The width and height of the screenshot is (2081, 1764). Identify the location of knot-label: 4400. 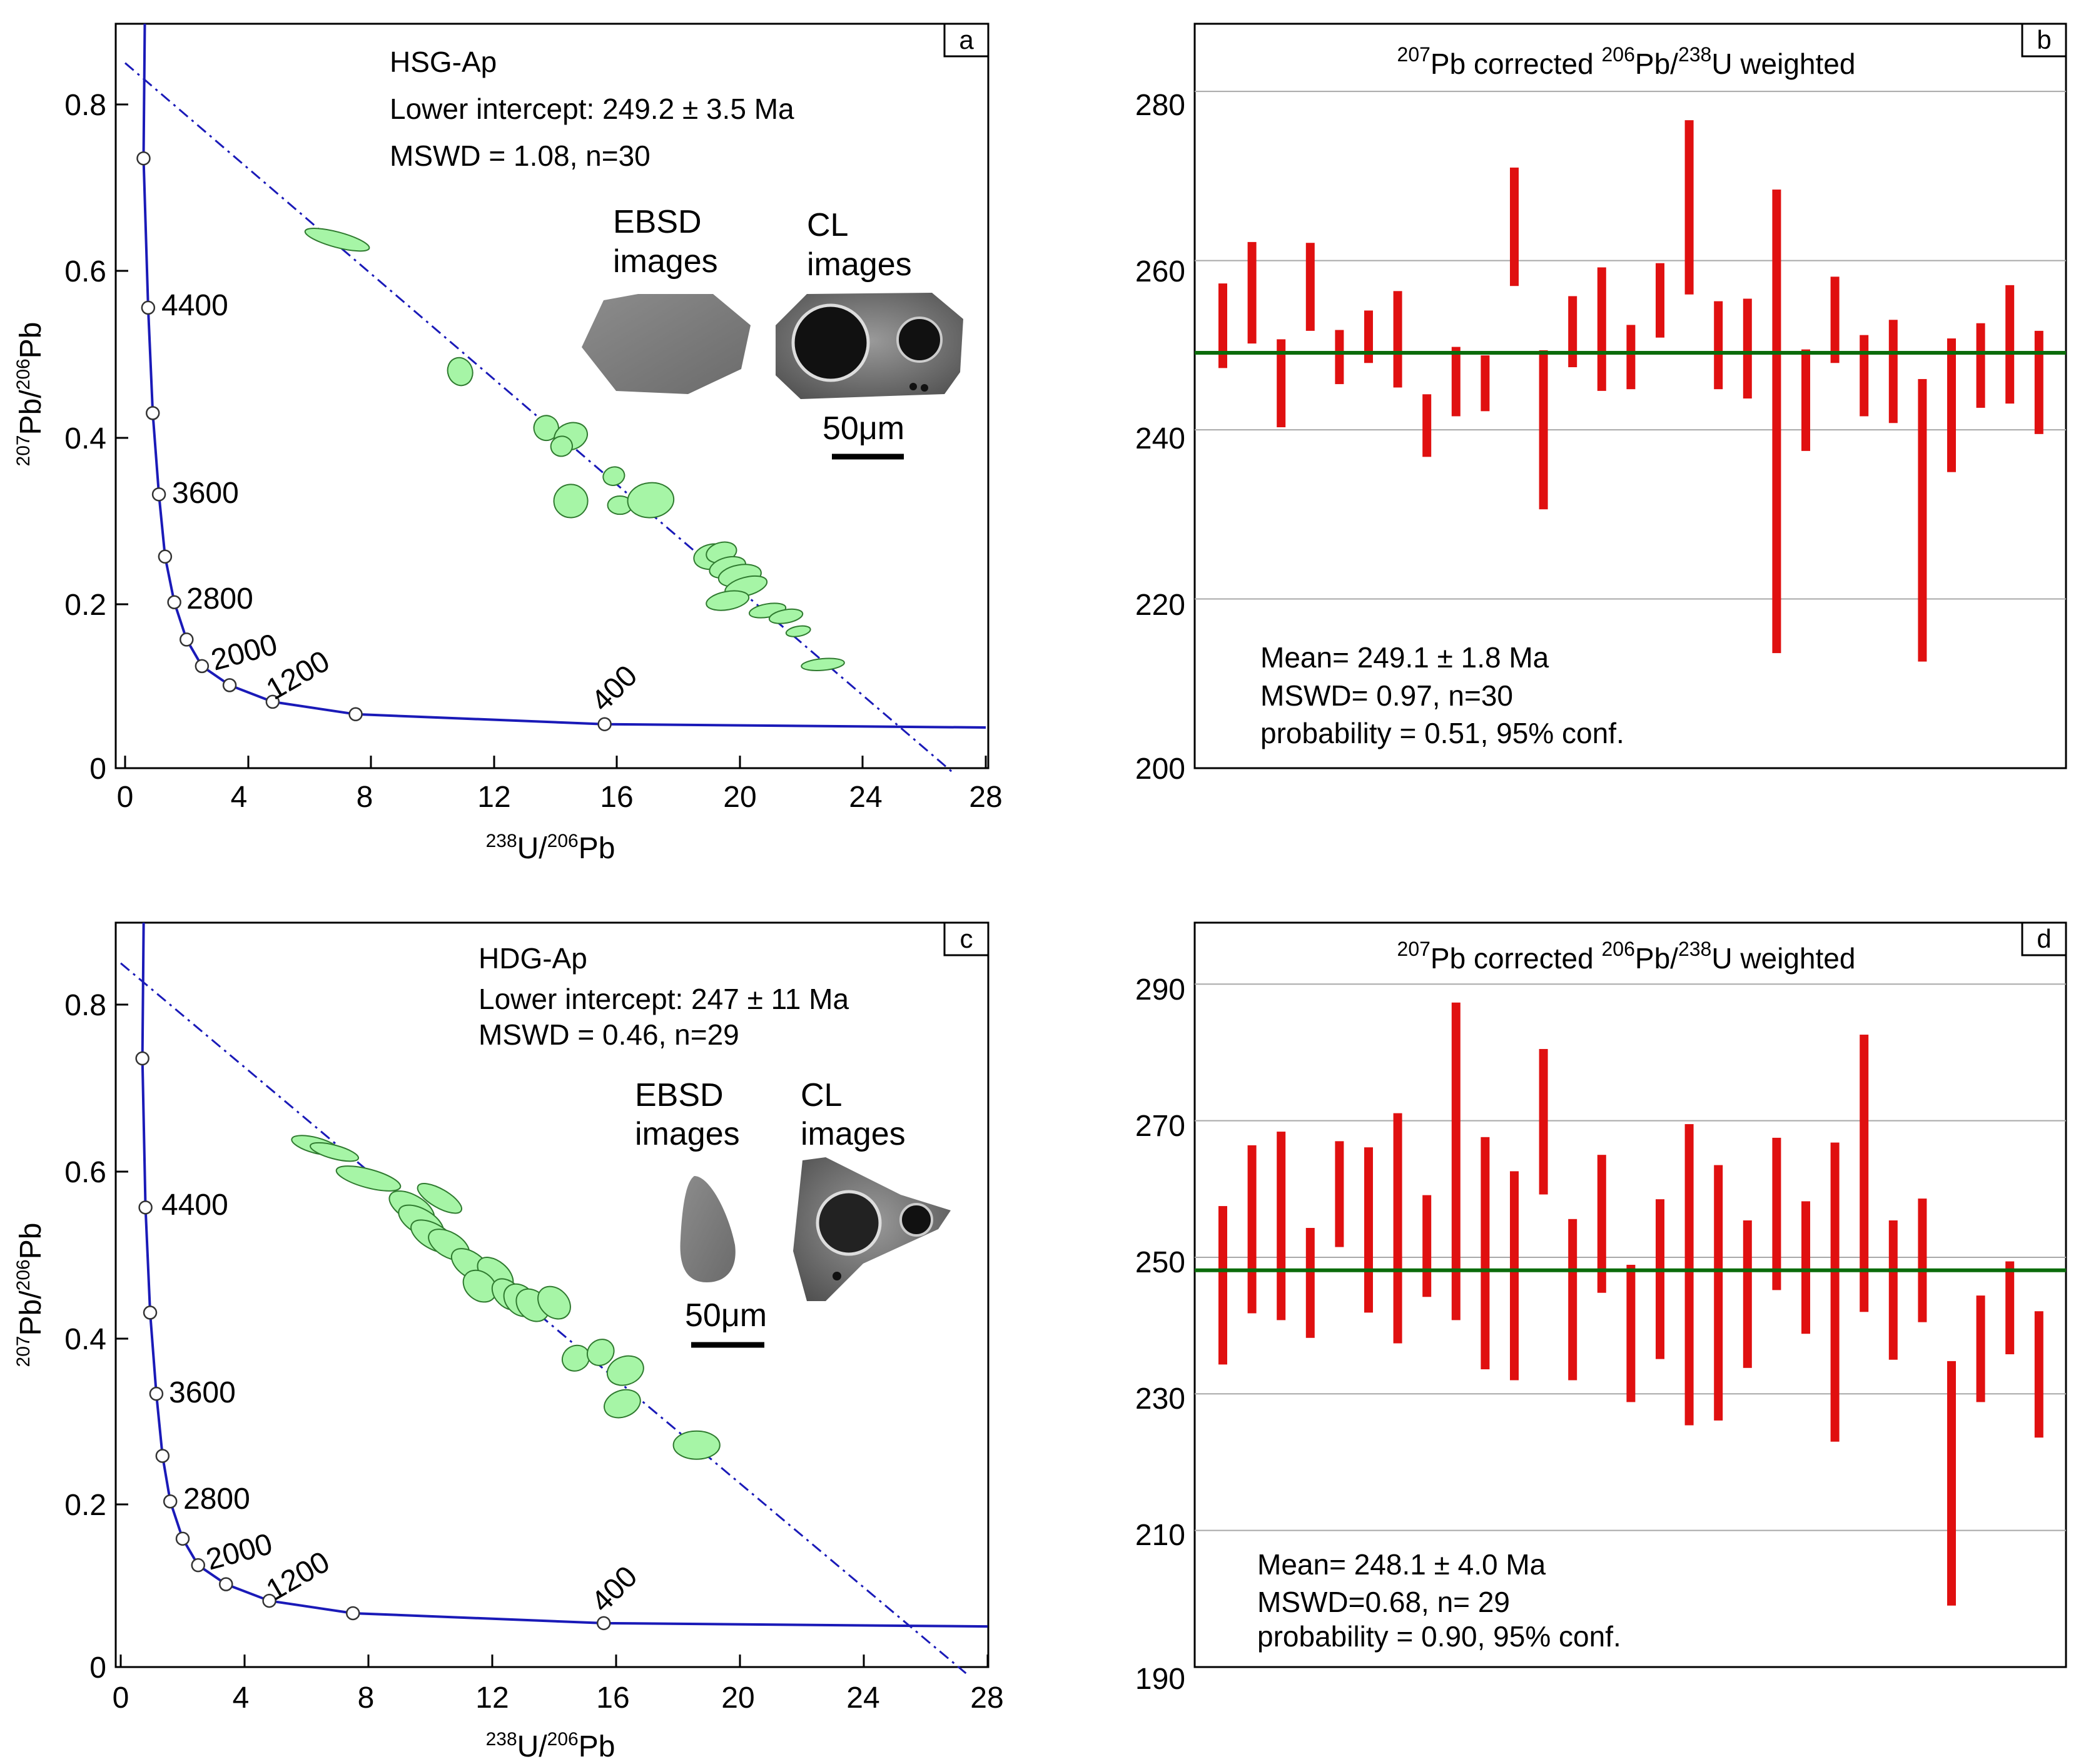
(194, 1205).